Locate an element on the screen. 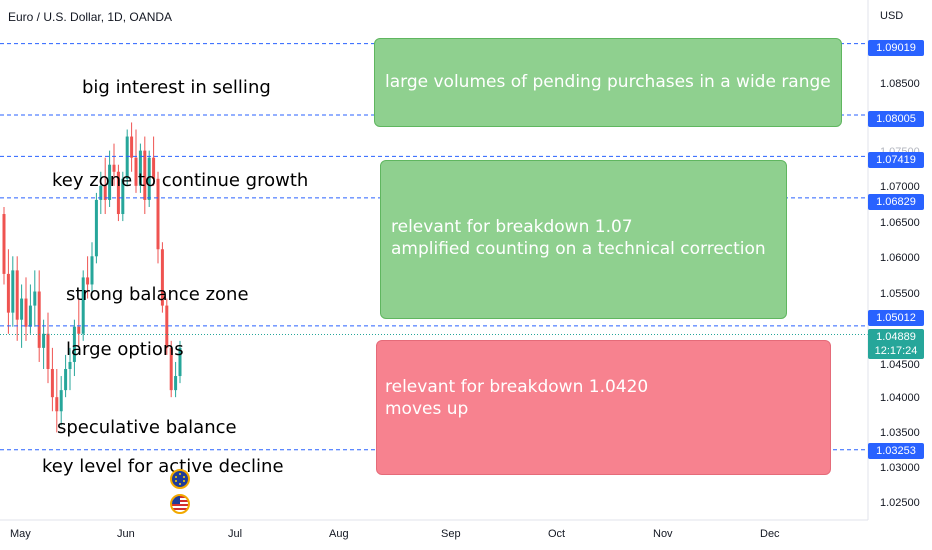 The image size is (932, 550). annotation-speculative-balance: speculative balance is located at coordinates (147, 427).